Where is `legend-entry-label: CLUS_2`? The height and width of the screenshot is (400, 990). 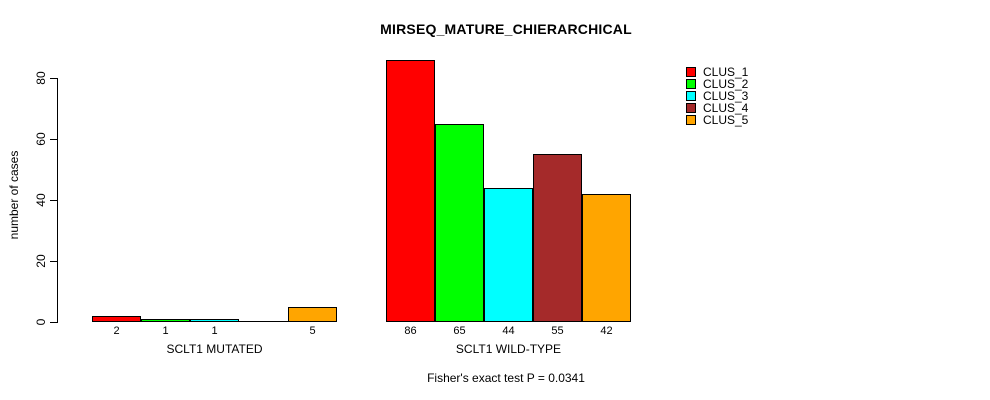 legend-entry-label: CLUS_2 is located at coordinates (726, 84).